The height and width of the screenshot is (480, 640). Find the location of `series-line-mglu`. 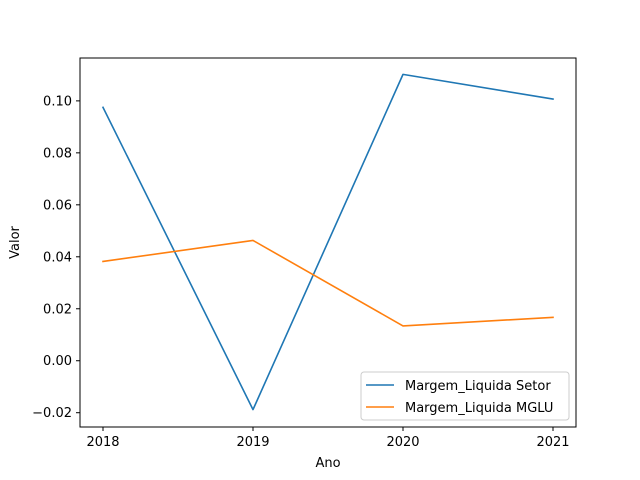

series-line-mglu is located at coordinates (328, 283).